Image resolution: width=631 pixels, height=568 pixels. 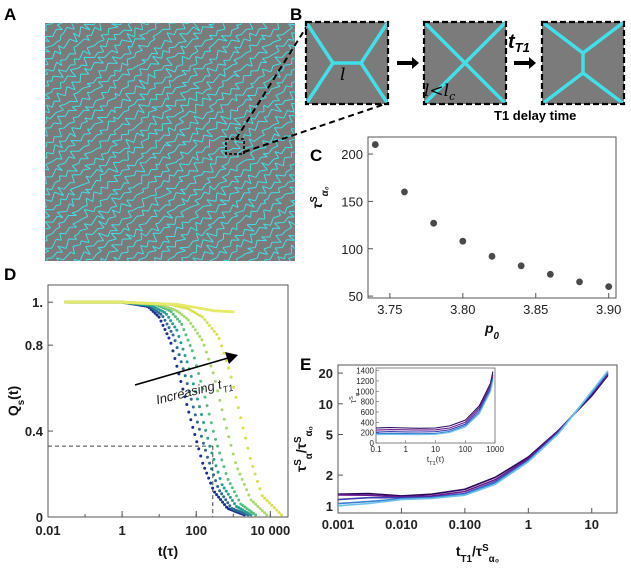 What do you see at coordinates (329, 475) in the screenshot?
I see `chart-e-ytick: 2` at bounding box center [329, 475].